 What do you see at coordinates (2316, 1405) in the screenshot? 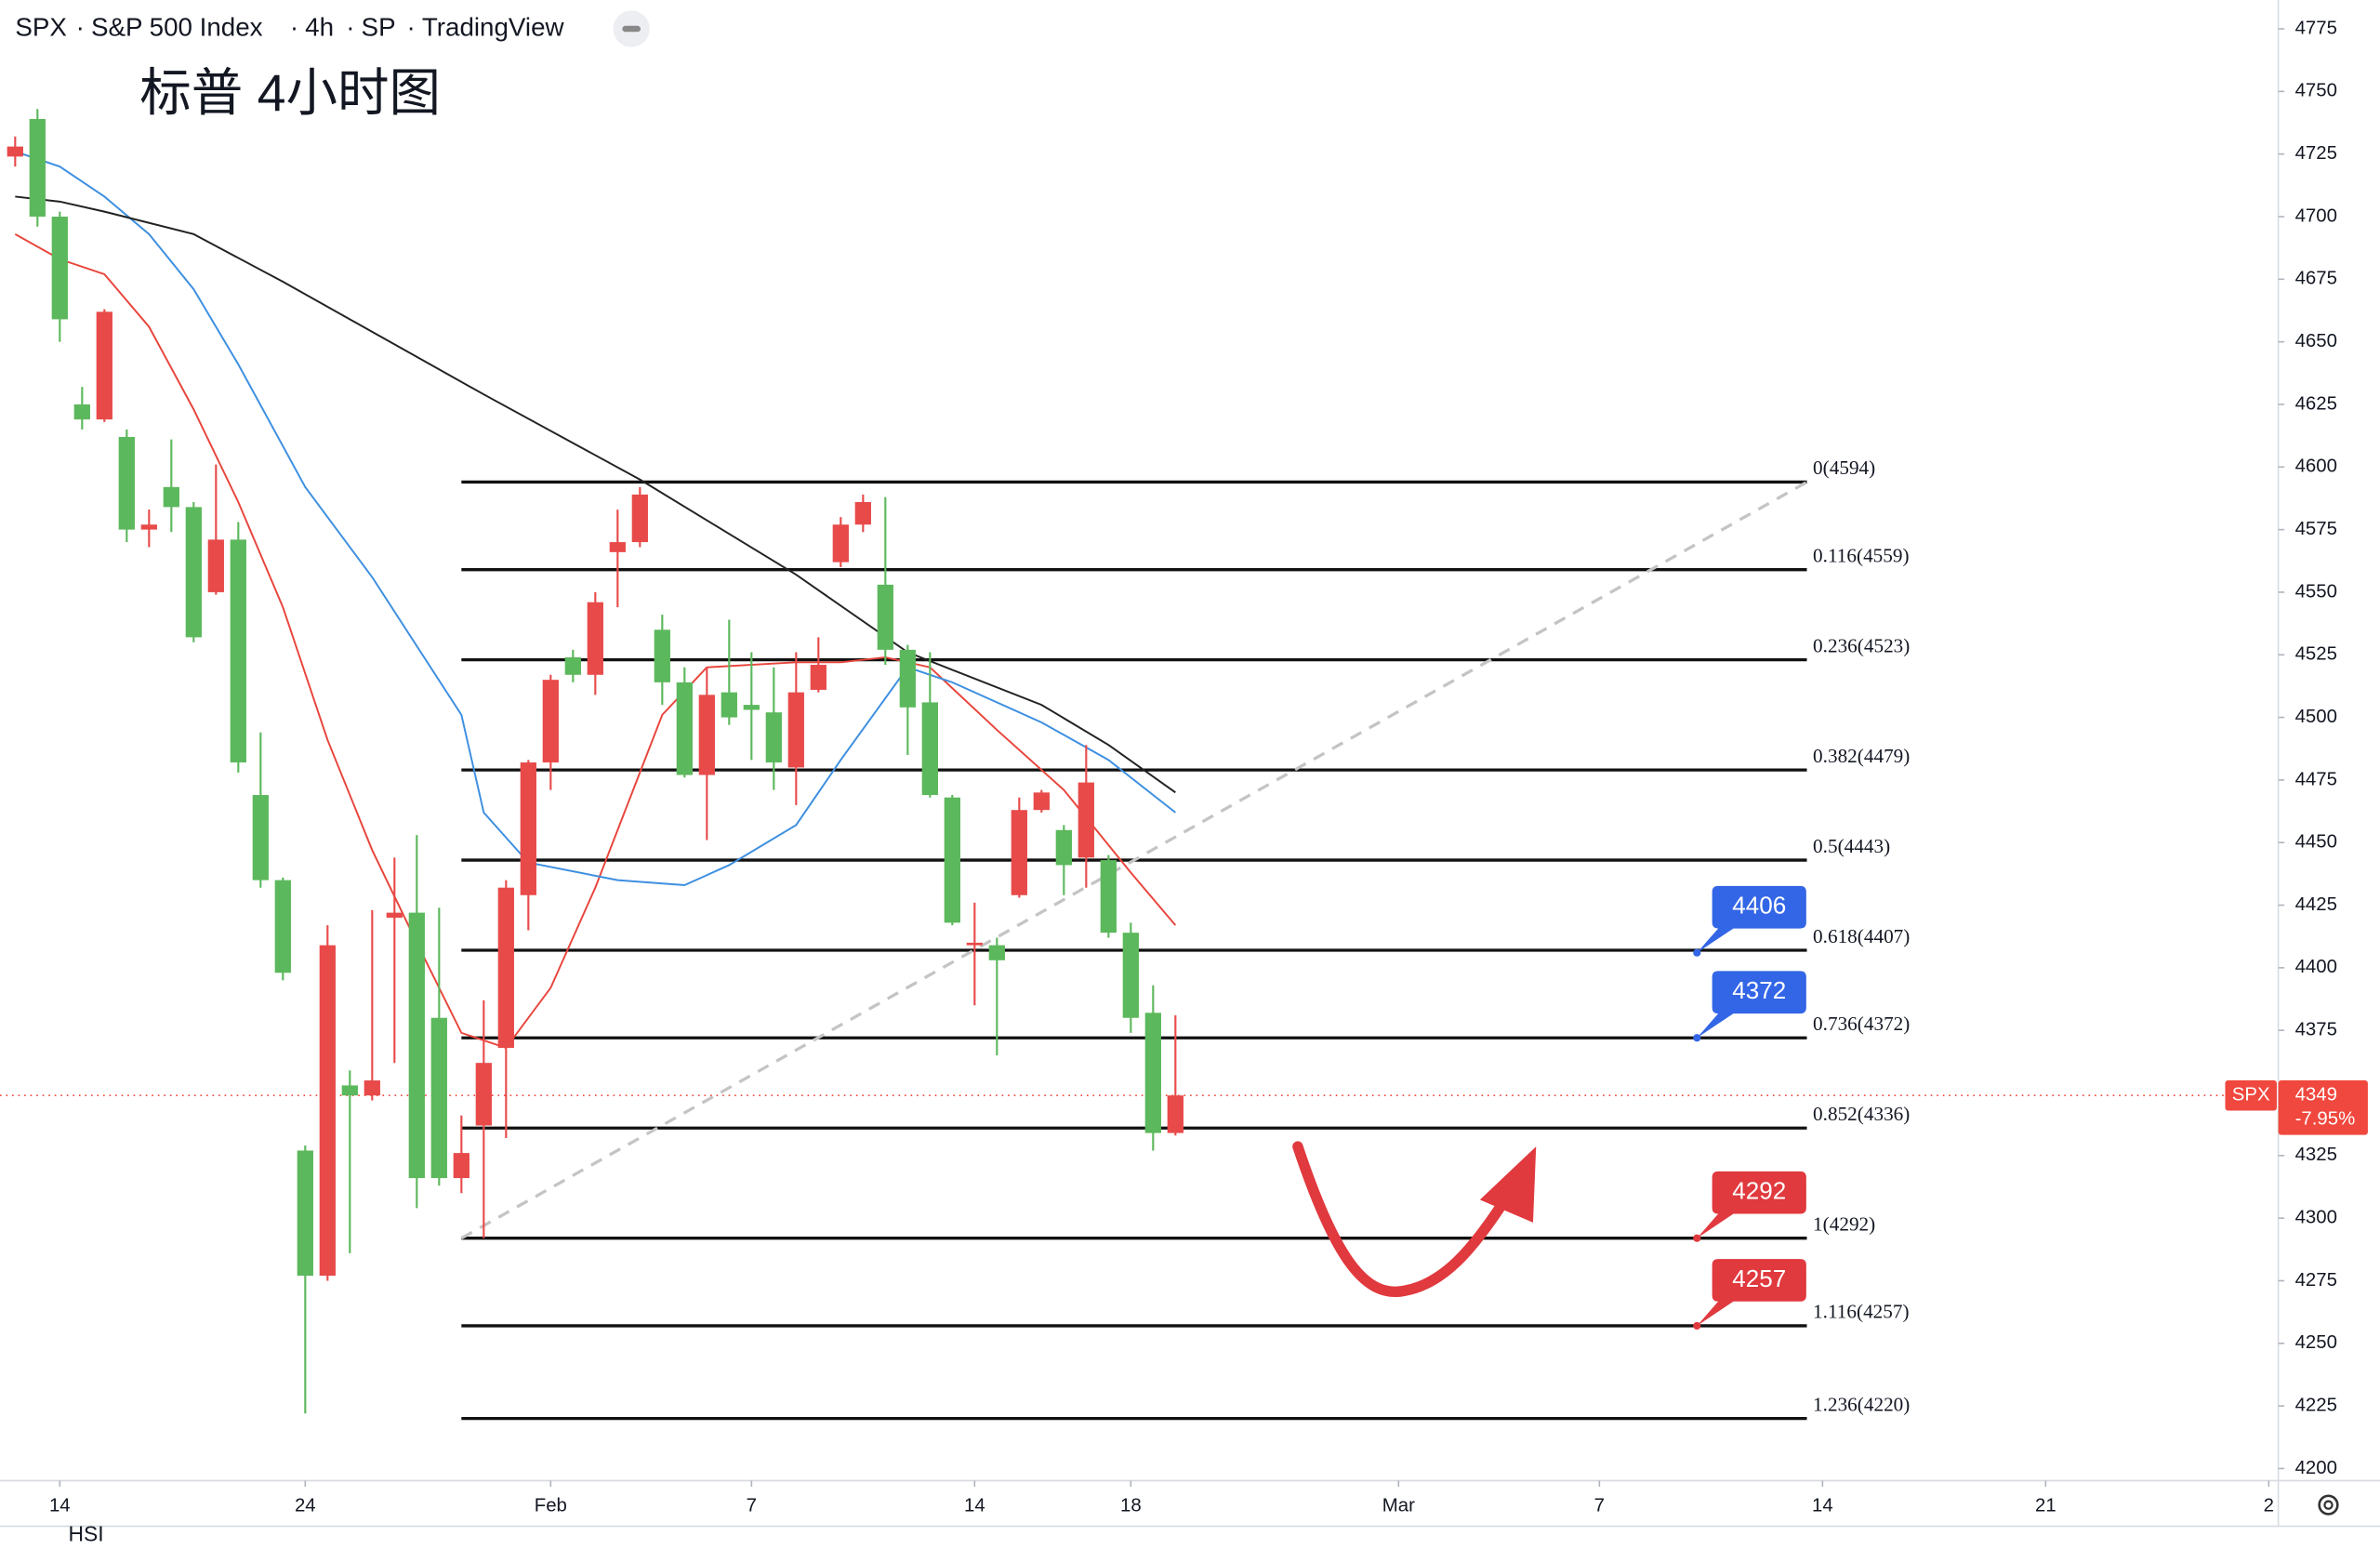
I see `y-tick-label: 4225` at bounding box center [2316, 1405].